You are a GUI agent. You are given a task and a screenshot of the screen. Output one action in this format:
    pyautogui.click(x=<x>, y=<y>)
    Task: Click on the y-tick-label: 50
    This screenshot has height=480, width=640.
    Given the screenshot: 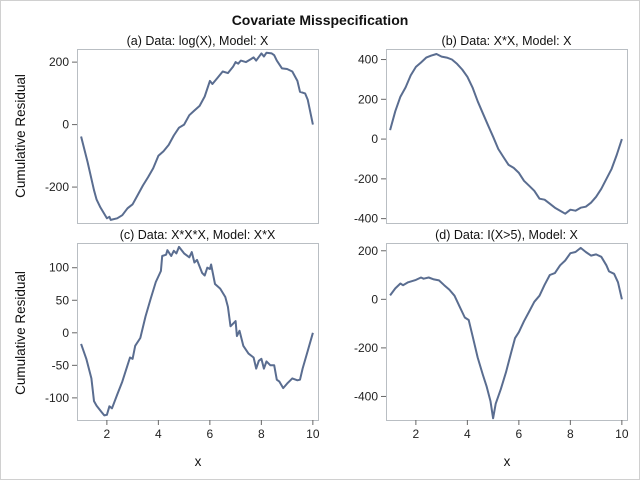 What is the action you would take?
    pyautogui.click(x=63, y=300)
    